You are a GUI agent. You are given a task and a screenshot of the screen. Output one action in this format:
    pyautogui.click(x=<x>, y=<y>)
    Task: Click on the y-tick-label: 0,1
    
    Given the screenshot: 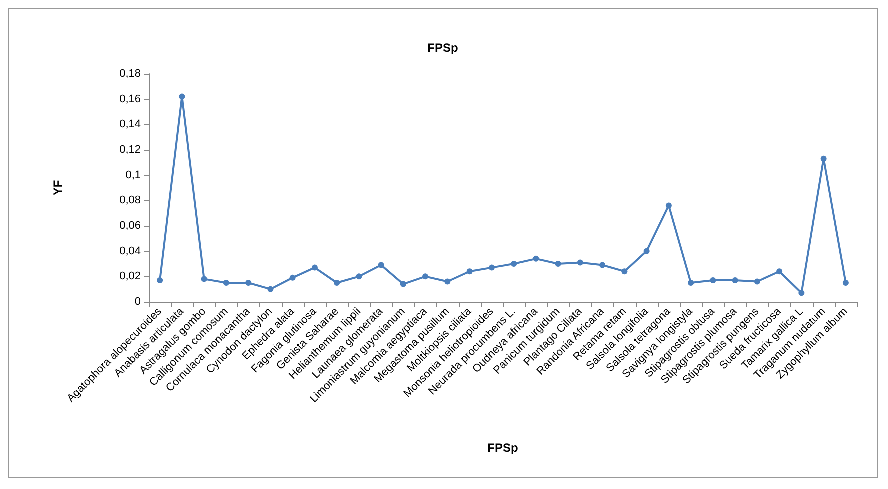 What is the action you would take?
    pyautogui.click(x=133, y=175)
    